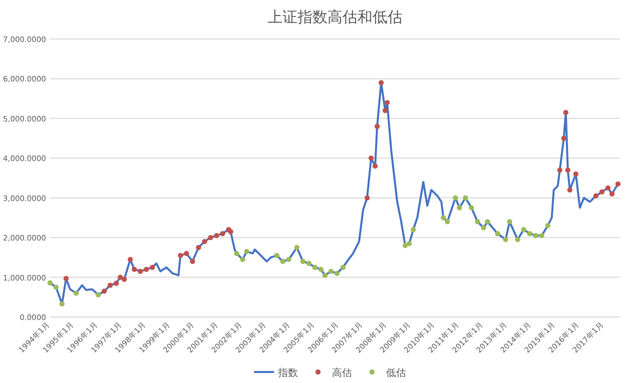 This screenshot has height=383, width=638. I want to click on legend-label: 指数, so click(287, 373).